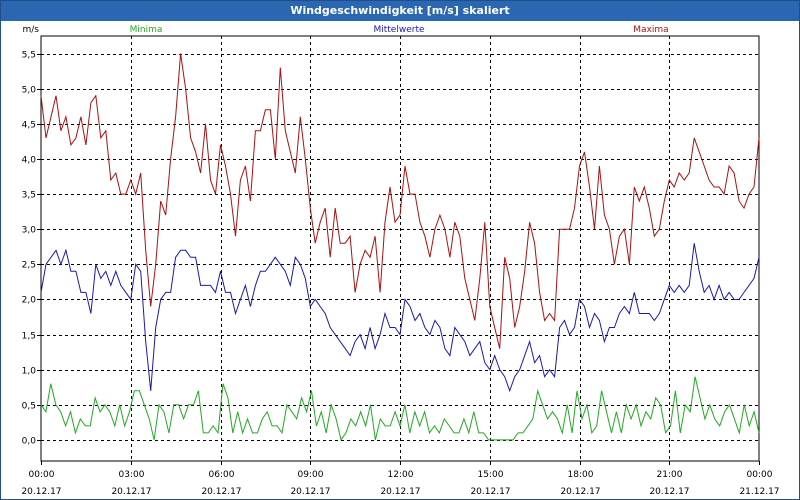  I want to click on x-tick-time-label: 21:00, so click(670, 475).